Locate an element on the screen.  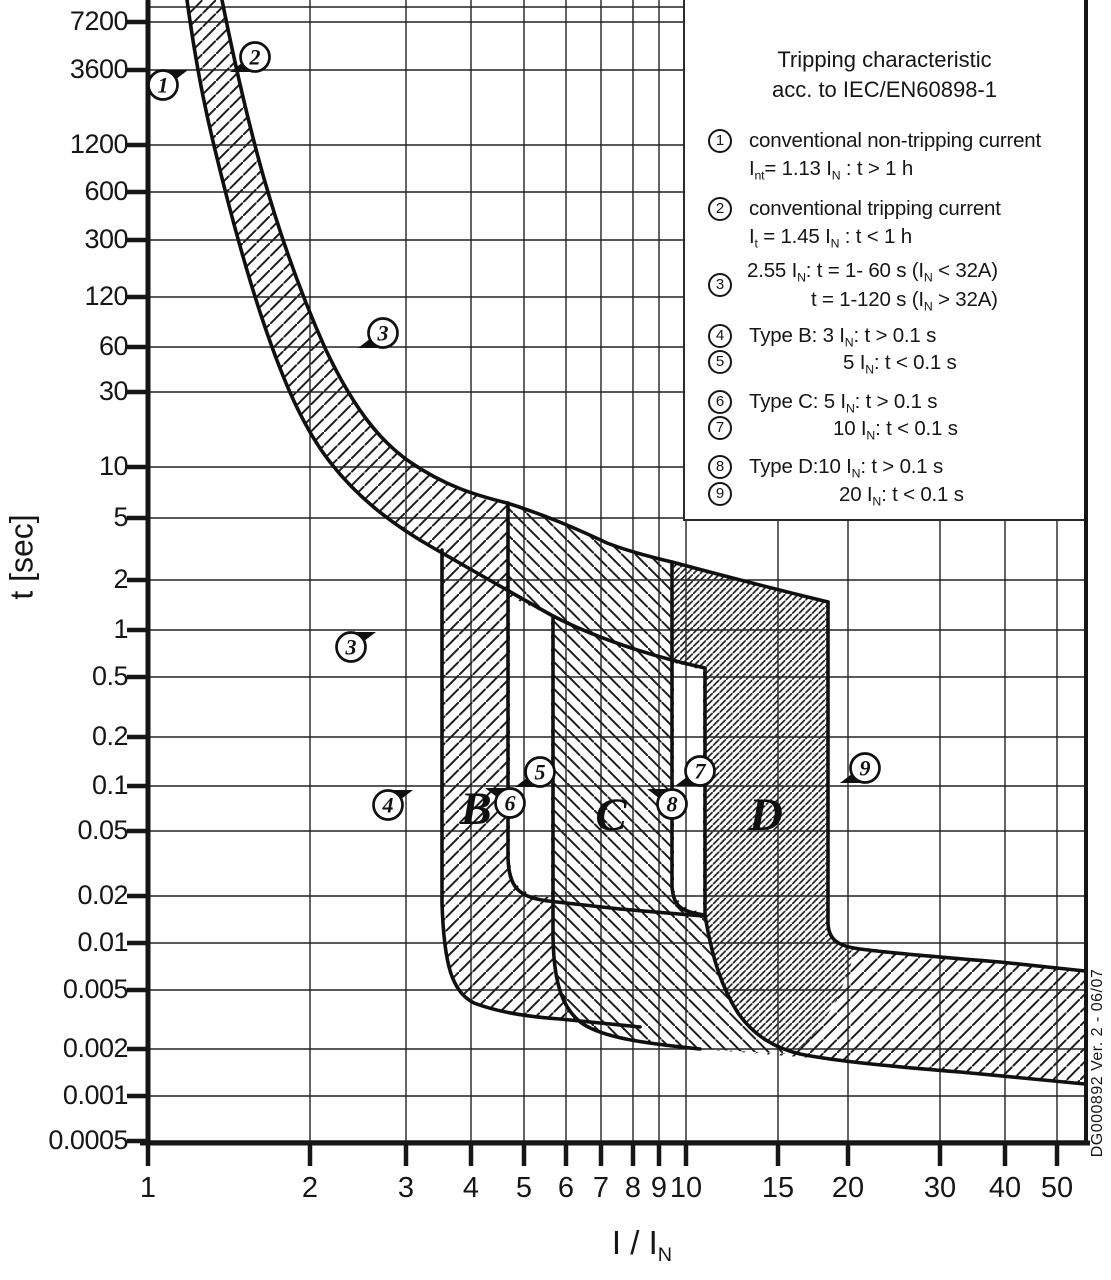
legend-item-text: 5 IN: t < 0.1 s is located at coordinates (900, 364).